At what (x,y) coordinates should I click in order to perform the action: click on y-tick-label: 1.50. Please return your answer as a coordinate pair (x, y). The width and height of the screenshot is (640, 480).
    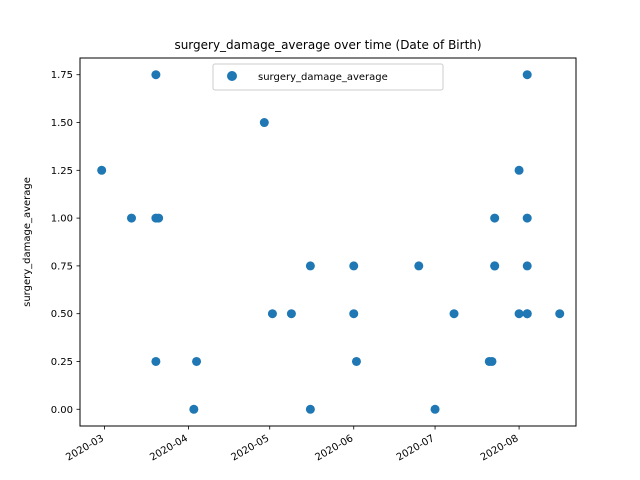
    Looking at the image, I should click on (62, 123).